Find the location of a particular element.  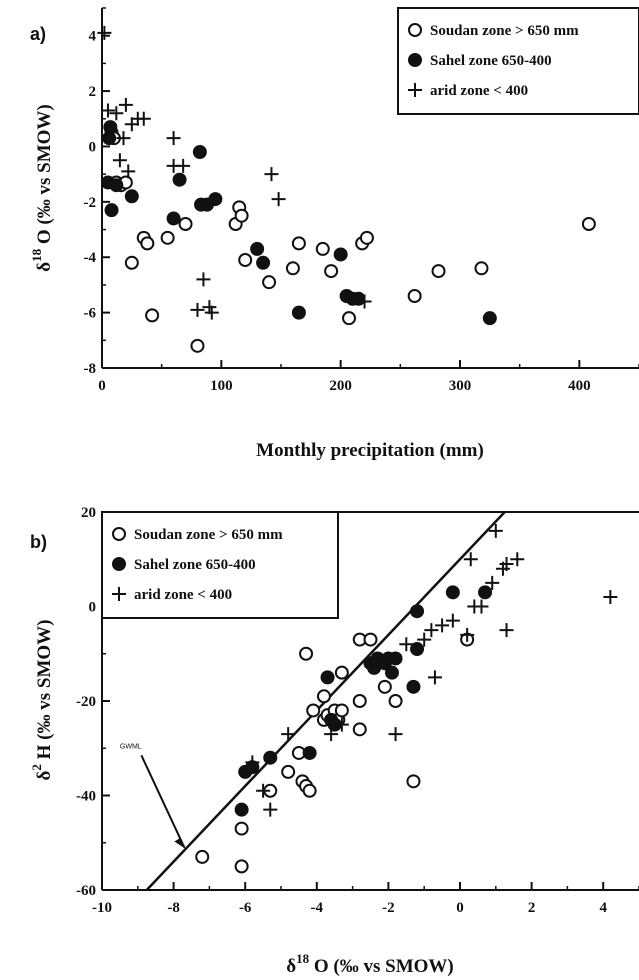

x-tick-label: -4 is located at coordinates (317, 908).